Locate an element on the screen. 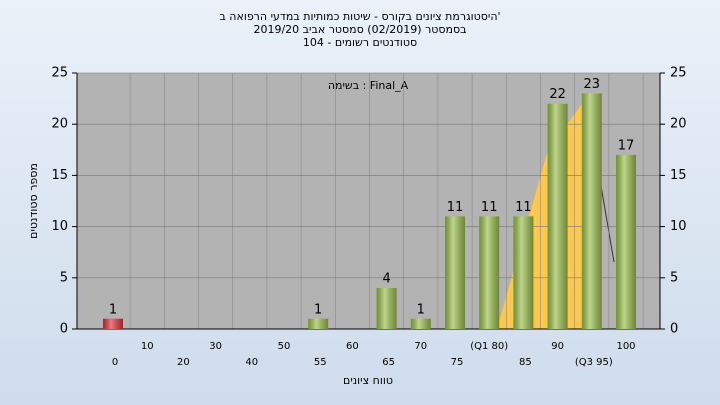  x-tick-label: (Q3 95) is located at coordinates (594, 362).